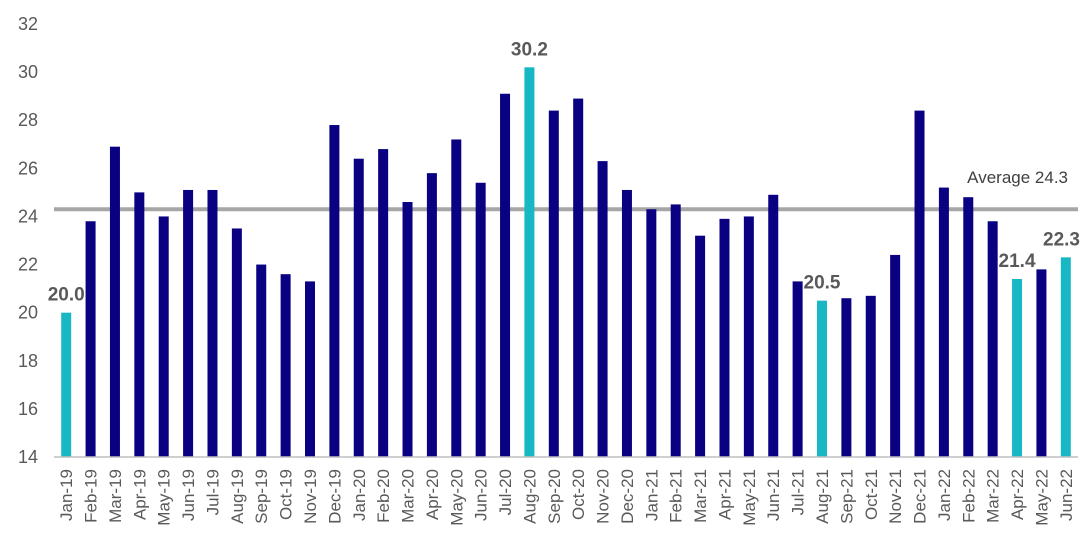  What do you see at coordinates (1061, 239) in the screenshot?
I see `data-label-jun-22: 22.3` at bounding box center [1061, 239].